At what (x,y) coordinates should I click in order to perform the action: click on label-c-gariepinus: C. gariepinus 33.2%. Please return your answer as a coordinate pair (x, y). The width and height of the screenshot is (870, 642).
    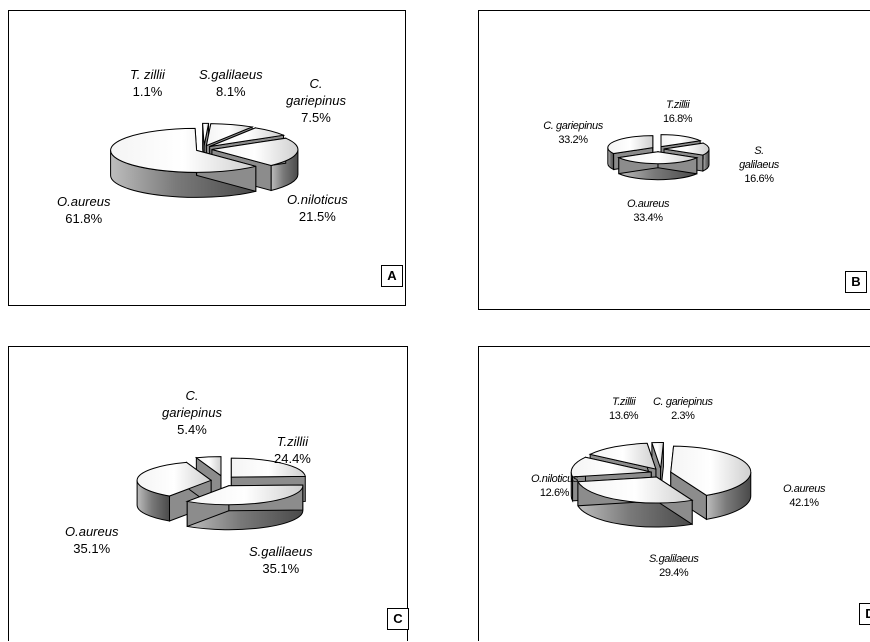
    Looking at the image, I should click on (573, 133).